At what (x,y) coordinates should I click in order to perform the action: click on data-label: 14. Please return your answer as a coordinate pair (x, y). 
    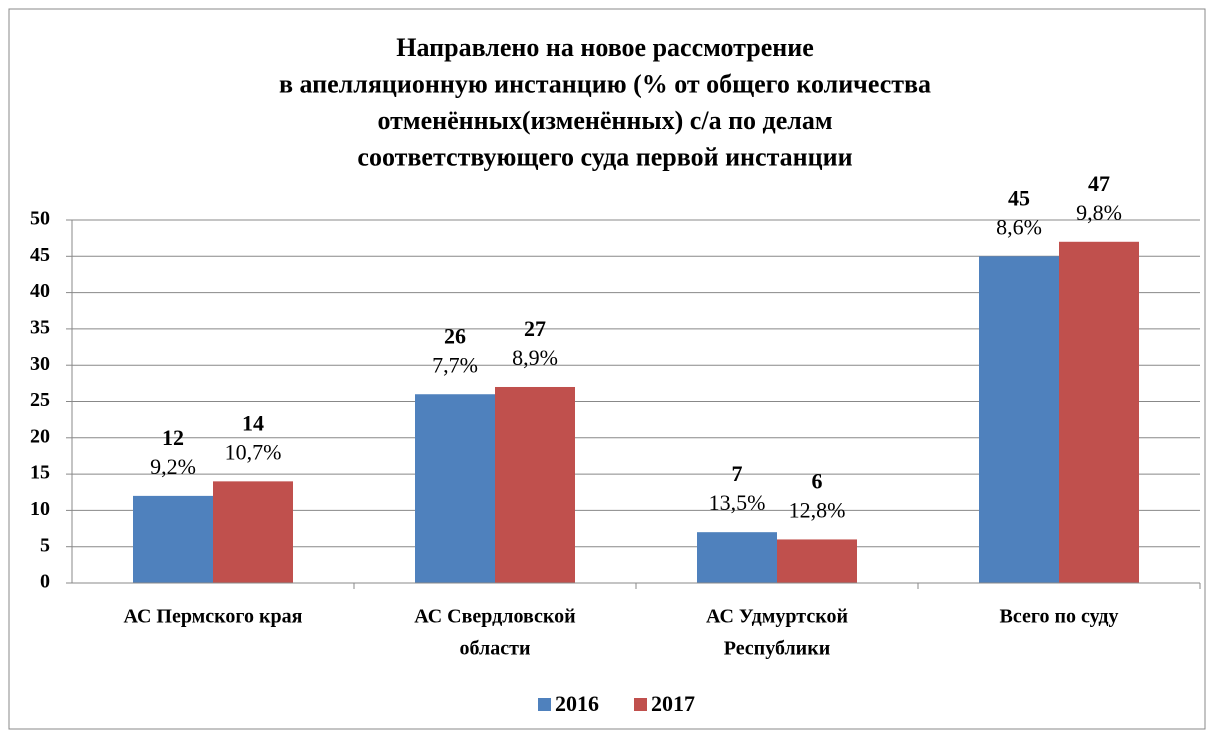
    Looking at the image, I should click on (253, 422).